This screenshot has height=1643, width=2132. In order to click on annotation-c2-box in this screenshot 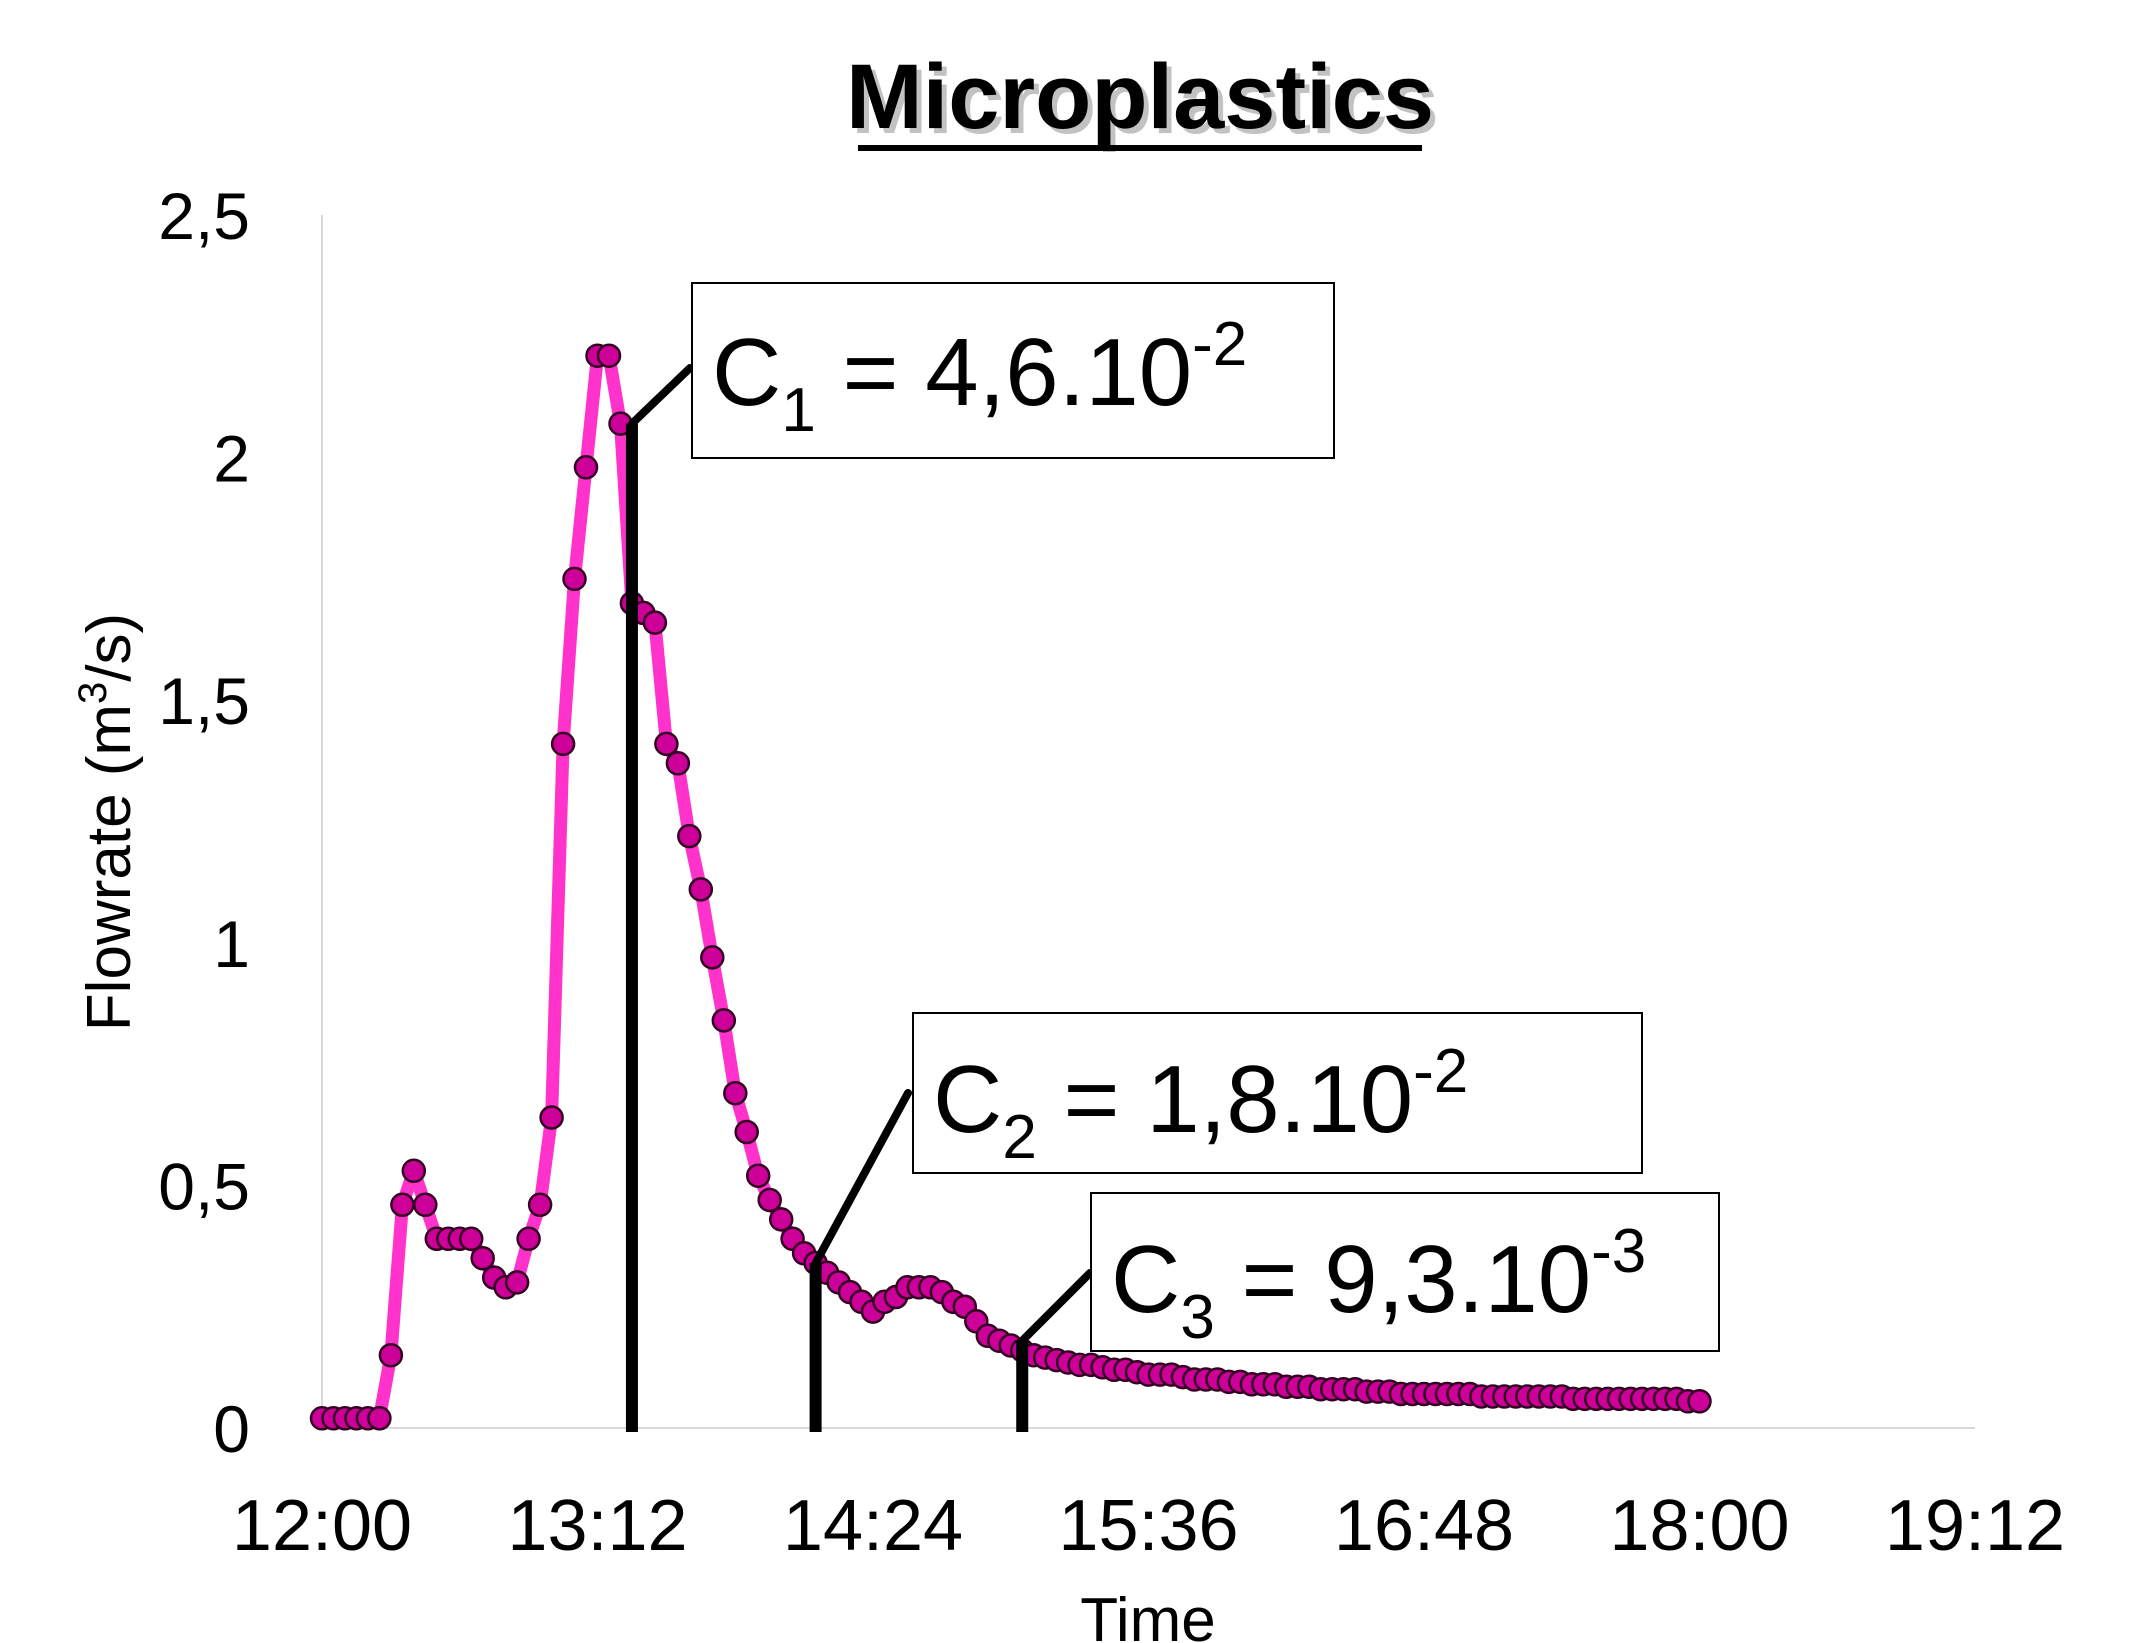, I will do `click(1277, 1093)`.